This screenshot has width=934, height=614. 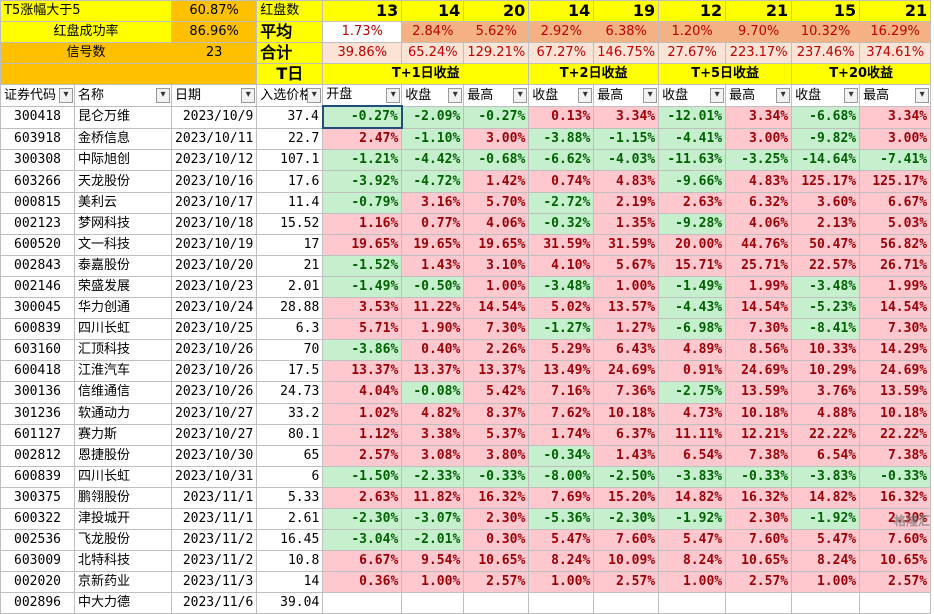 I want to click on date-cell: 2023/10/24, so click(x=214, y=308).